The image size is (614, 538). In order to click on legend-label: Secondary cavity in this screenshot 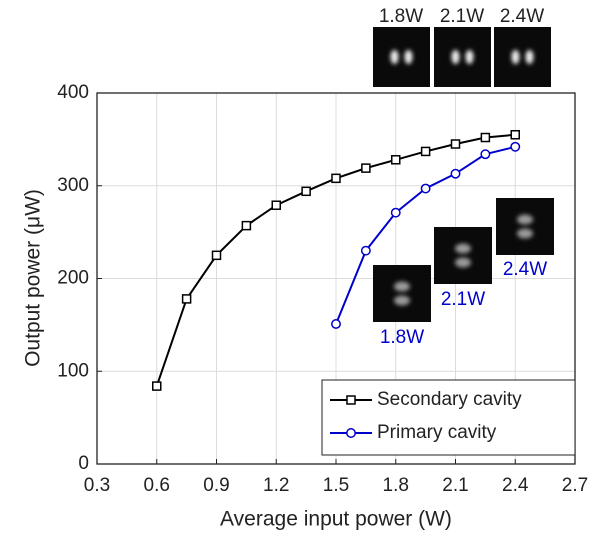, I will do `click(449, 399)`.